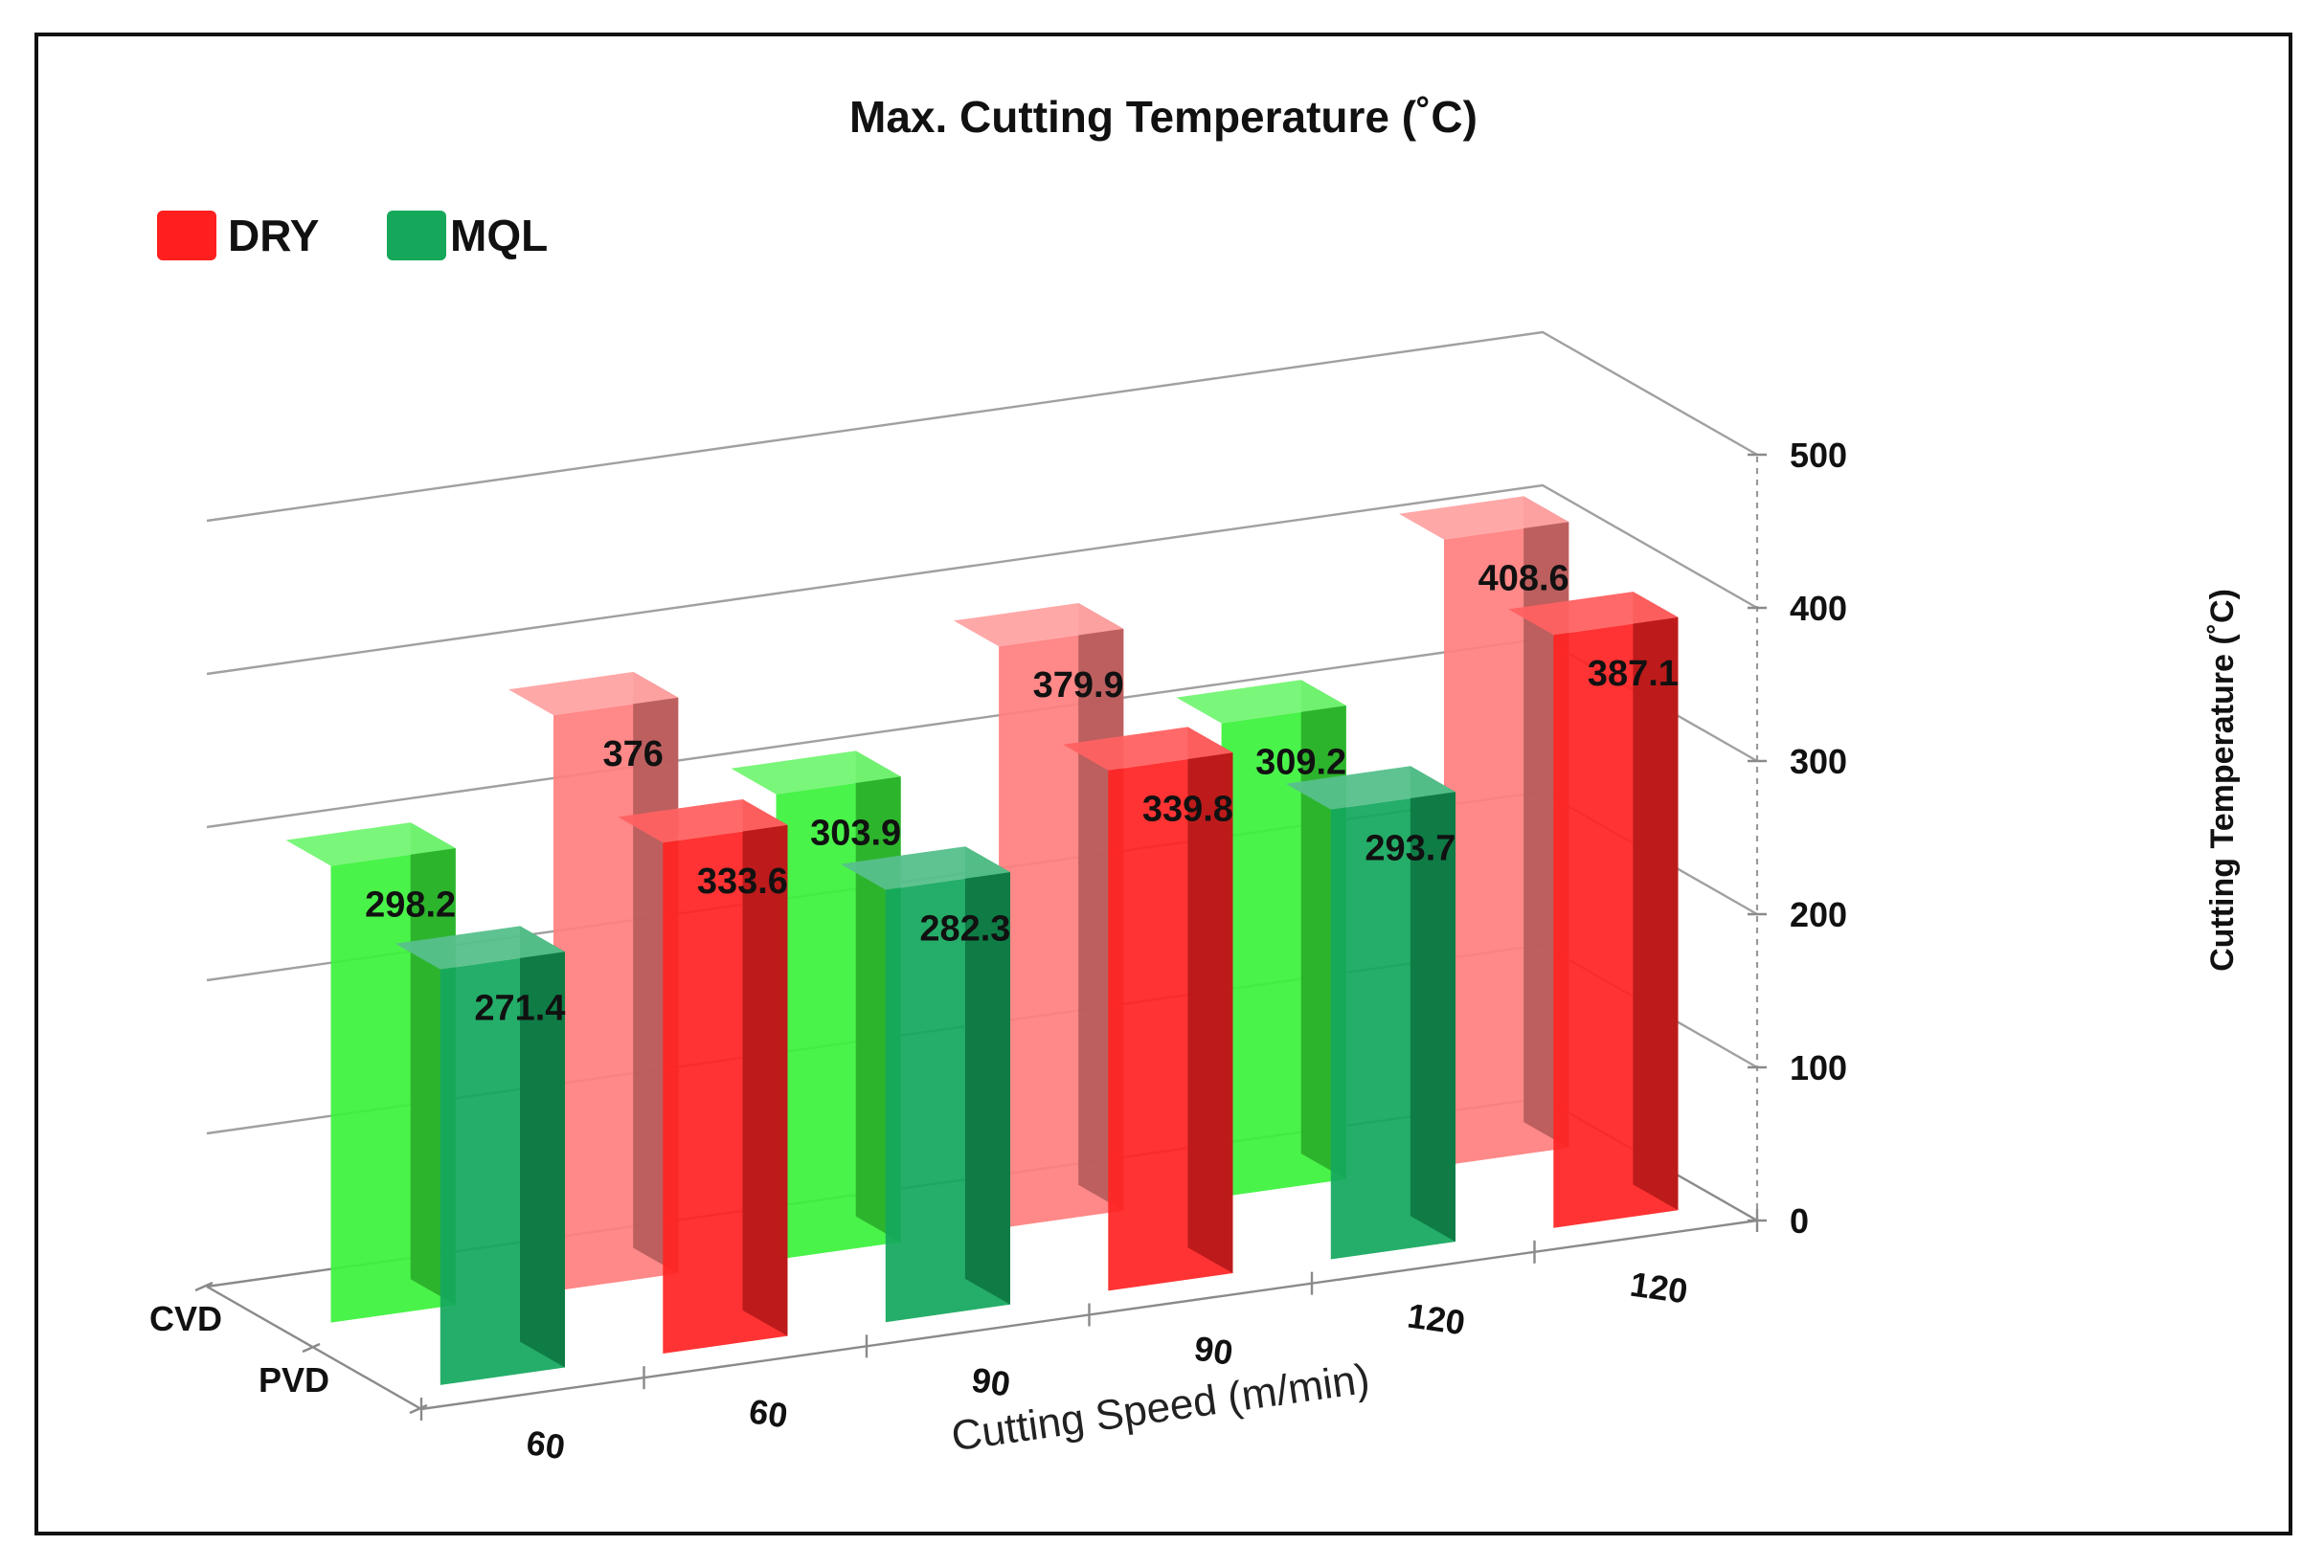  I want to click on bar-cvd-mql: 309.2, so click(1261, 939).